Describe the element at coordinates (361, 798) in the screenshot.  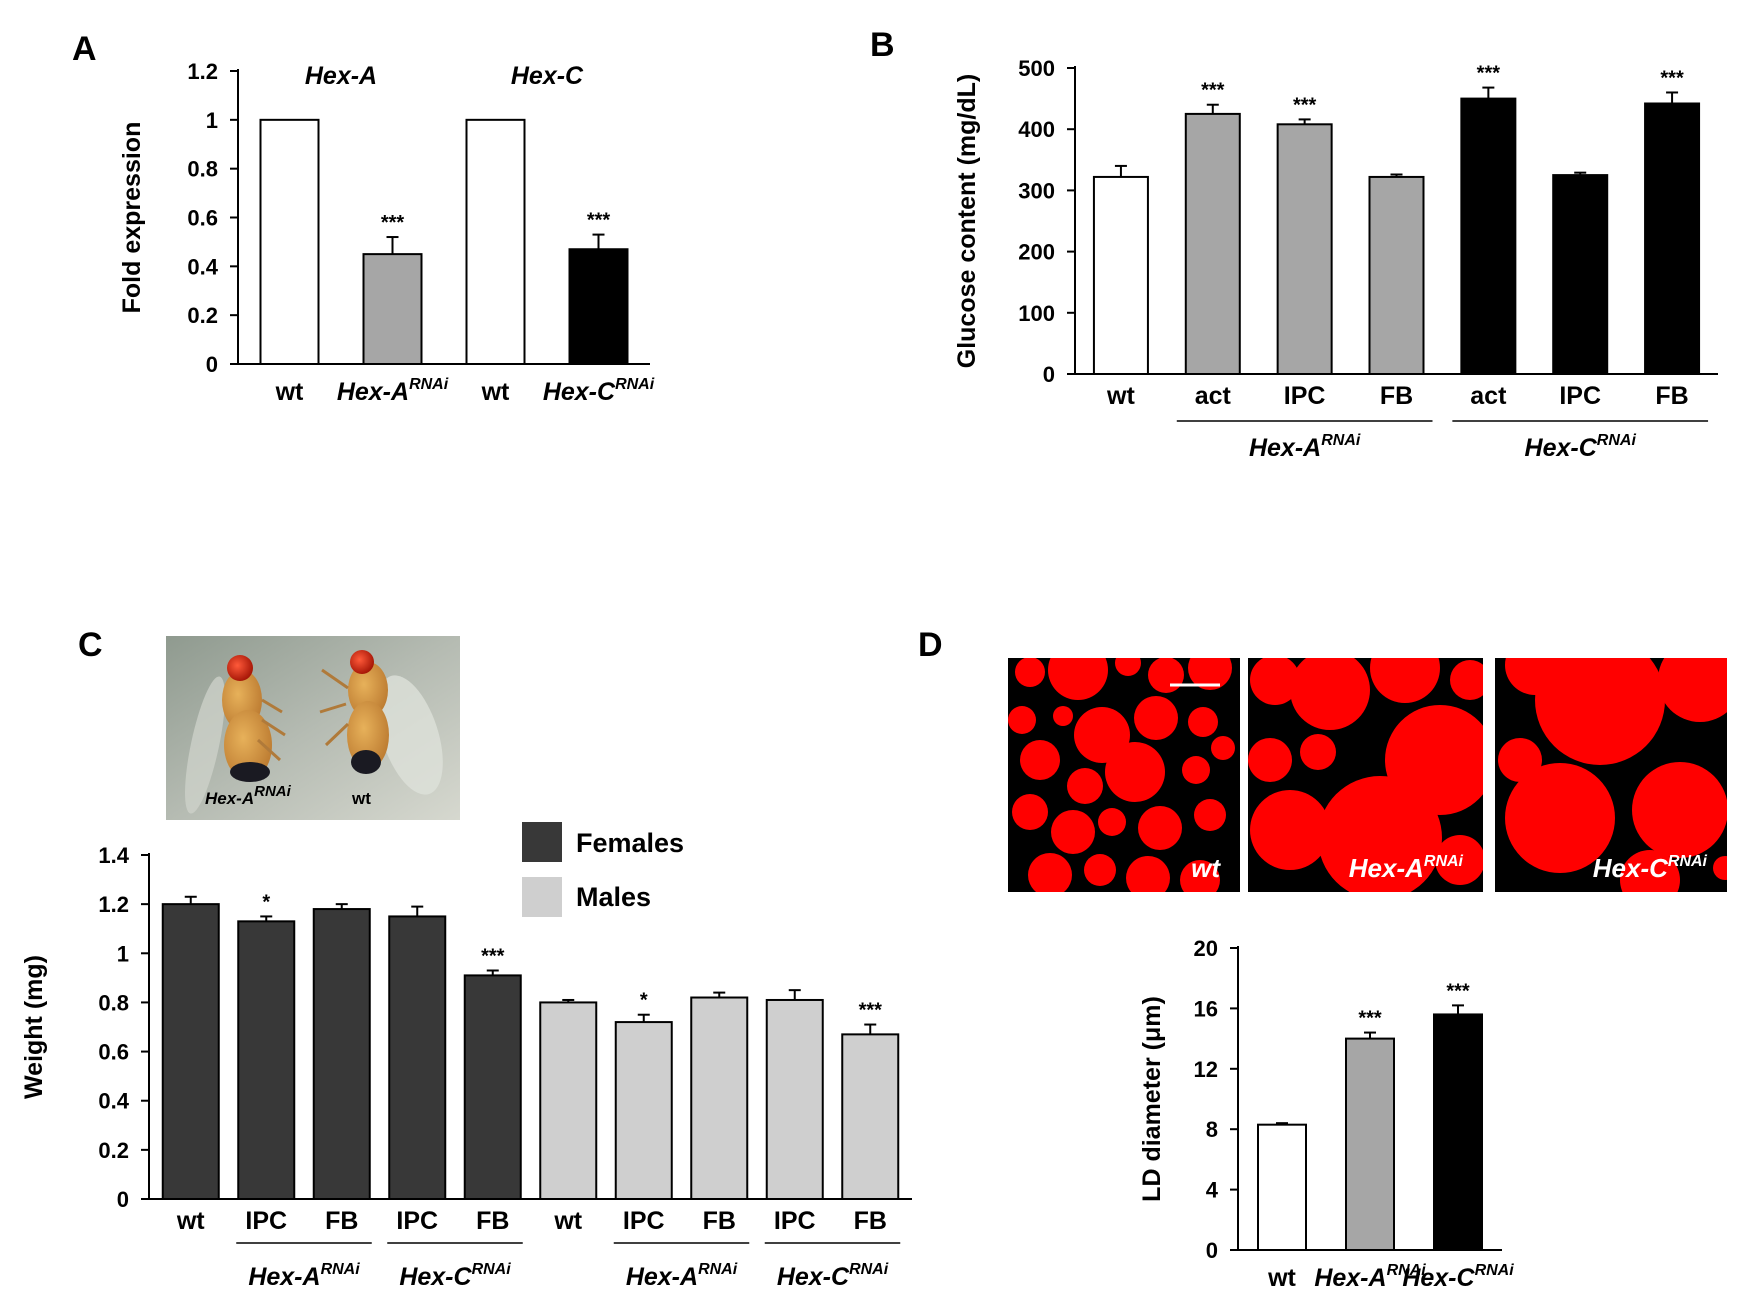
I see `fly-label-right: wt` at that location.